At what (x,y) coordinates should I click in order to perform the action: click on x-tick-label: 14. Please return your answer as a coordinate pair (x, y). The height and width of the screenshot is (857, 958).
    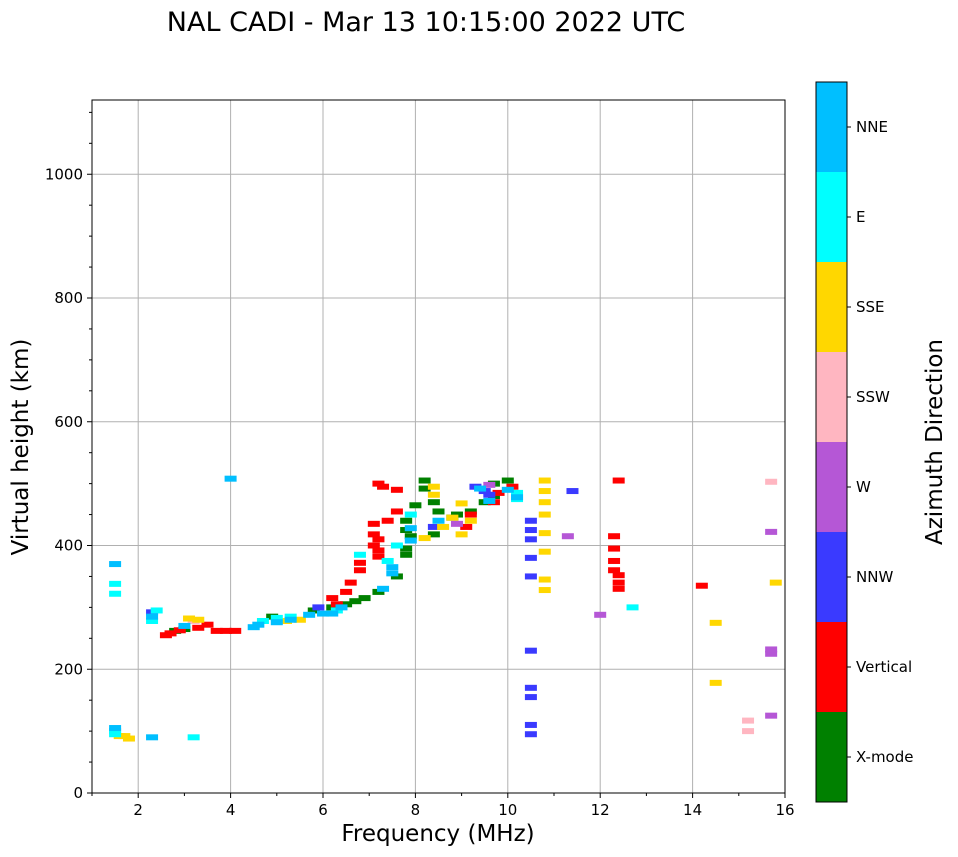
    Looking at the image, I should click on (692, 810).